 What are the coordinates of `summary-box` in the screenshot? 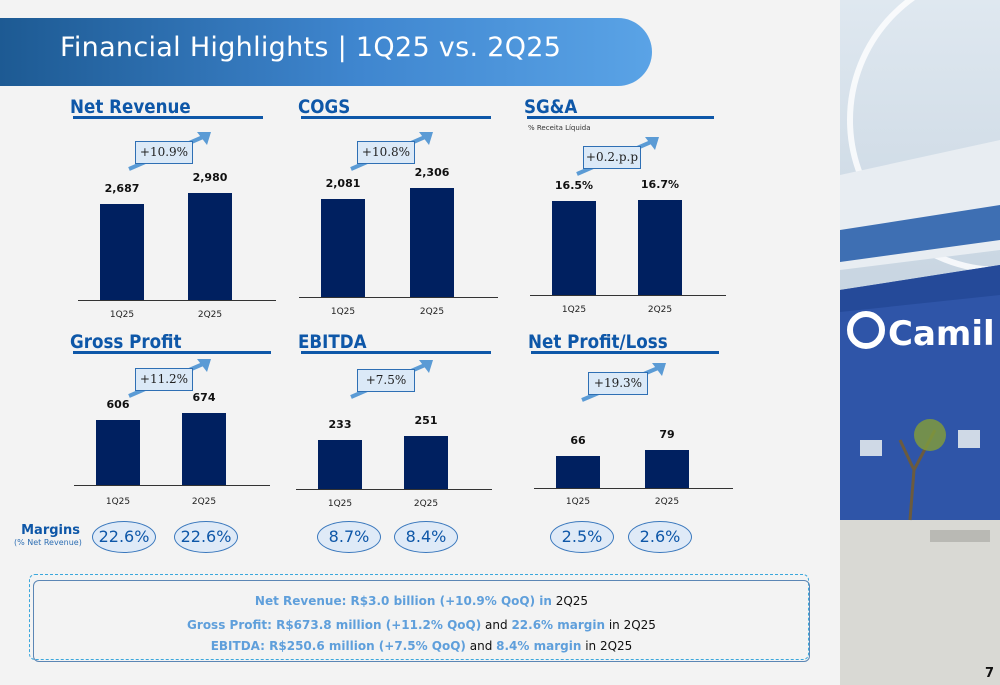 It's located at (421, 621).